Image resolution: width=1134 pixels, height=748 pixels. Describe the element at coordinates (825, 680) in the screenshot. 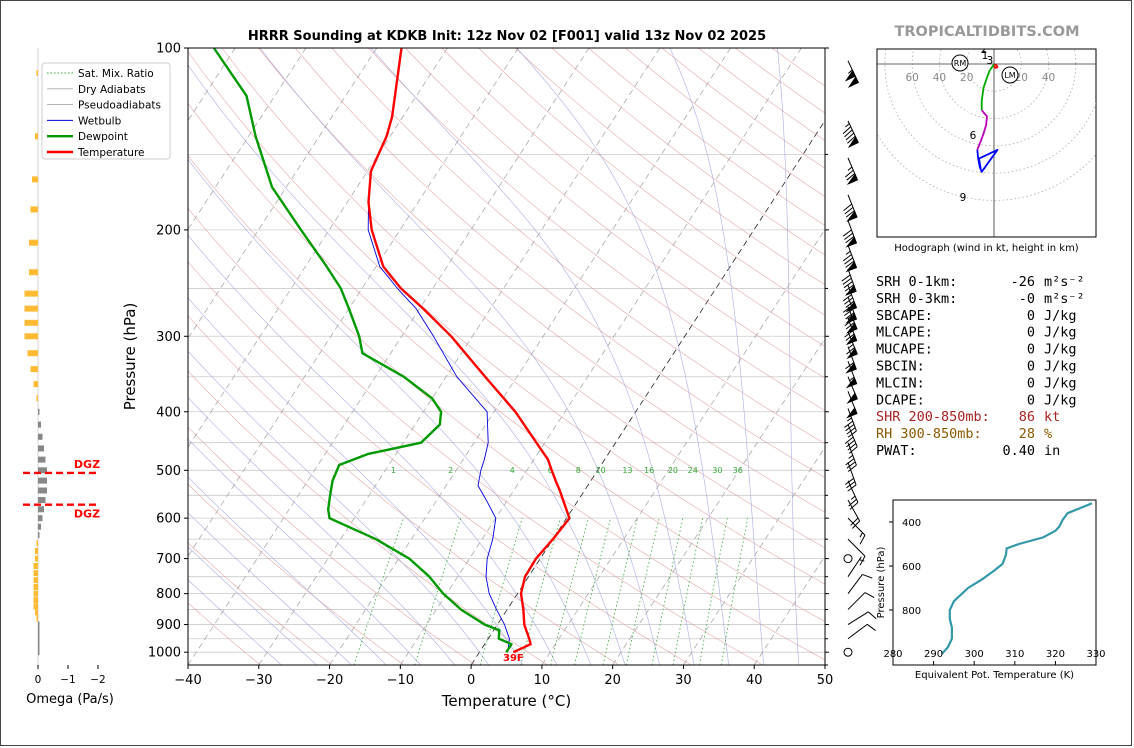

I see `x-tick-label: 50` at that location.